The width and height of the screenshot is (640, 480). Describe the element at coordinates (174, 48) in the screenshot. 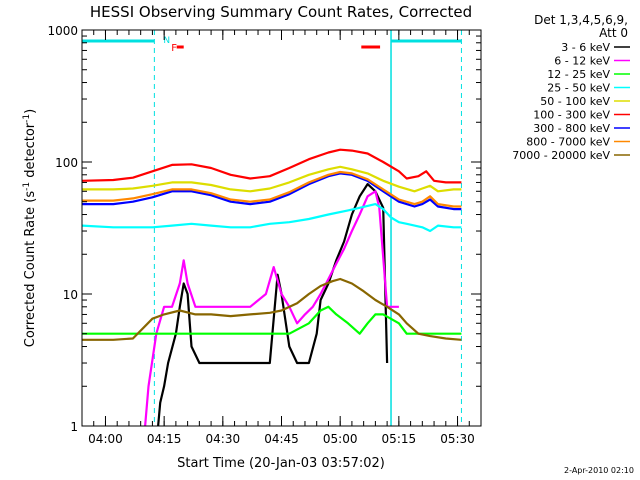

I see `flare-flag-label: F` at that location.